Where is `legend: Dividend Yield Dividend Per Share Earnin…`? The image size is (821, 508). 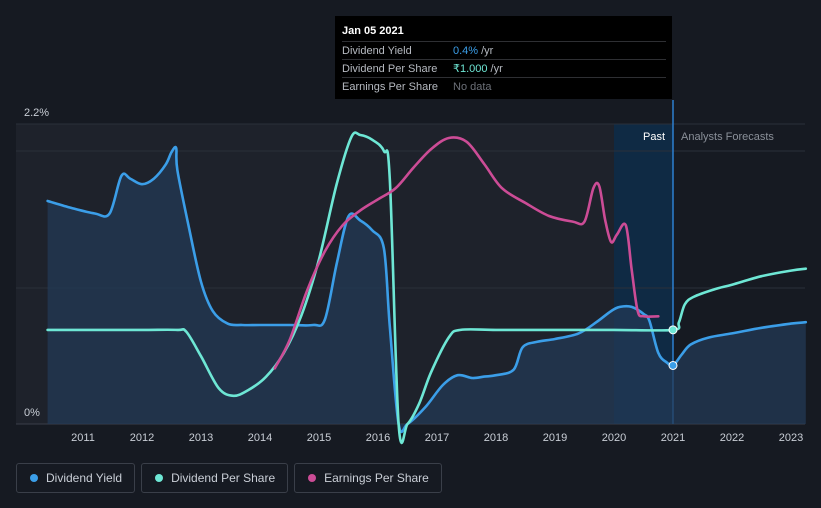 legend: Dividend Yield Dividend Per Share Earnin… is located at coordinates (229, 478).